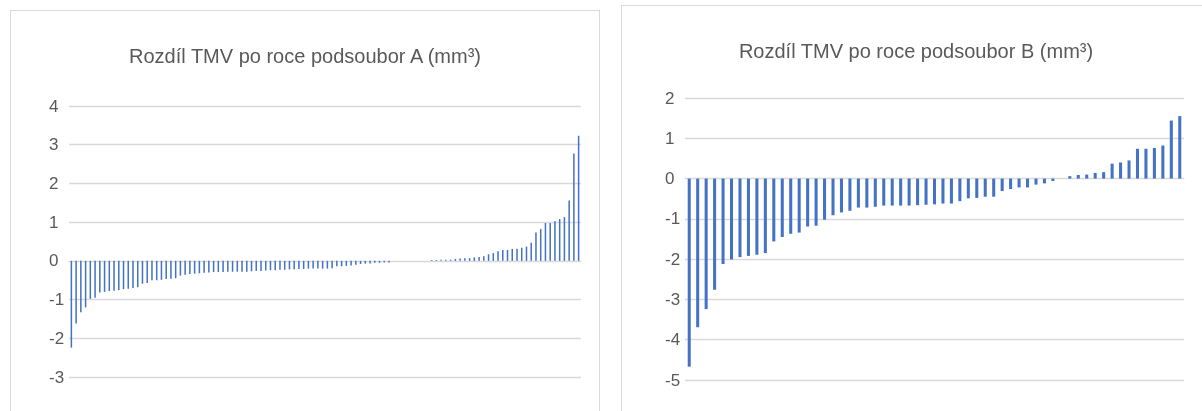 This screenshot has width=1202, height=411. I want to click on y-tick-label: -5, so click(673, 380).